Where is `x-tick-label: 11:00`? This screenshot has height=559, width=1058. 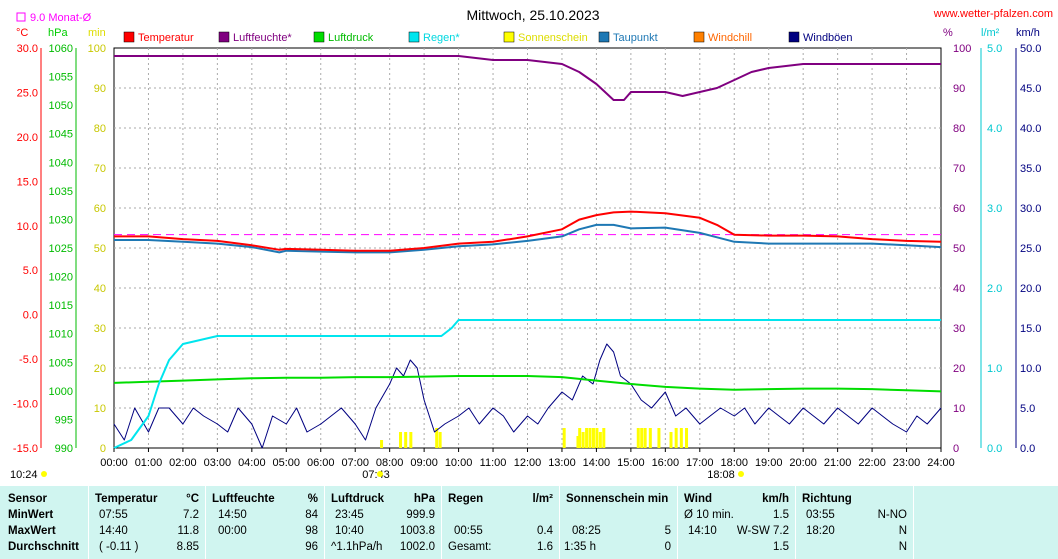
x-tick-label: 11:00 is located at coordinates (493, 463).